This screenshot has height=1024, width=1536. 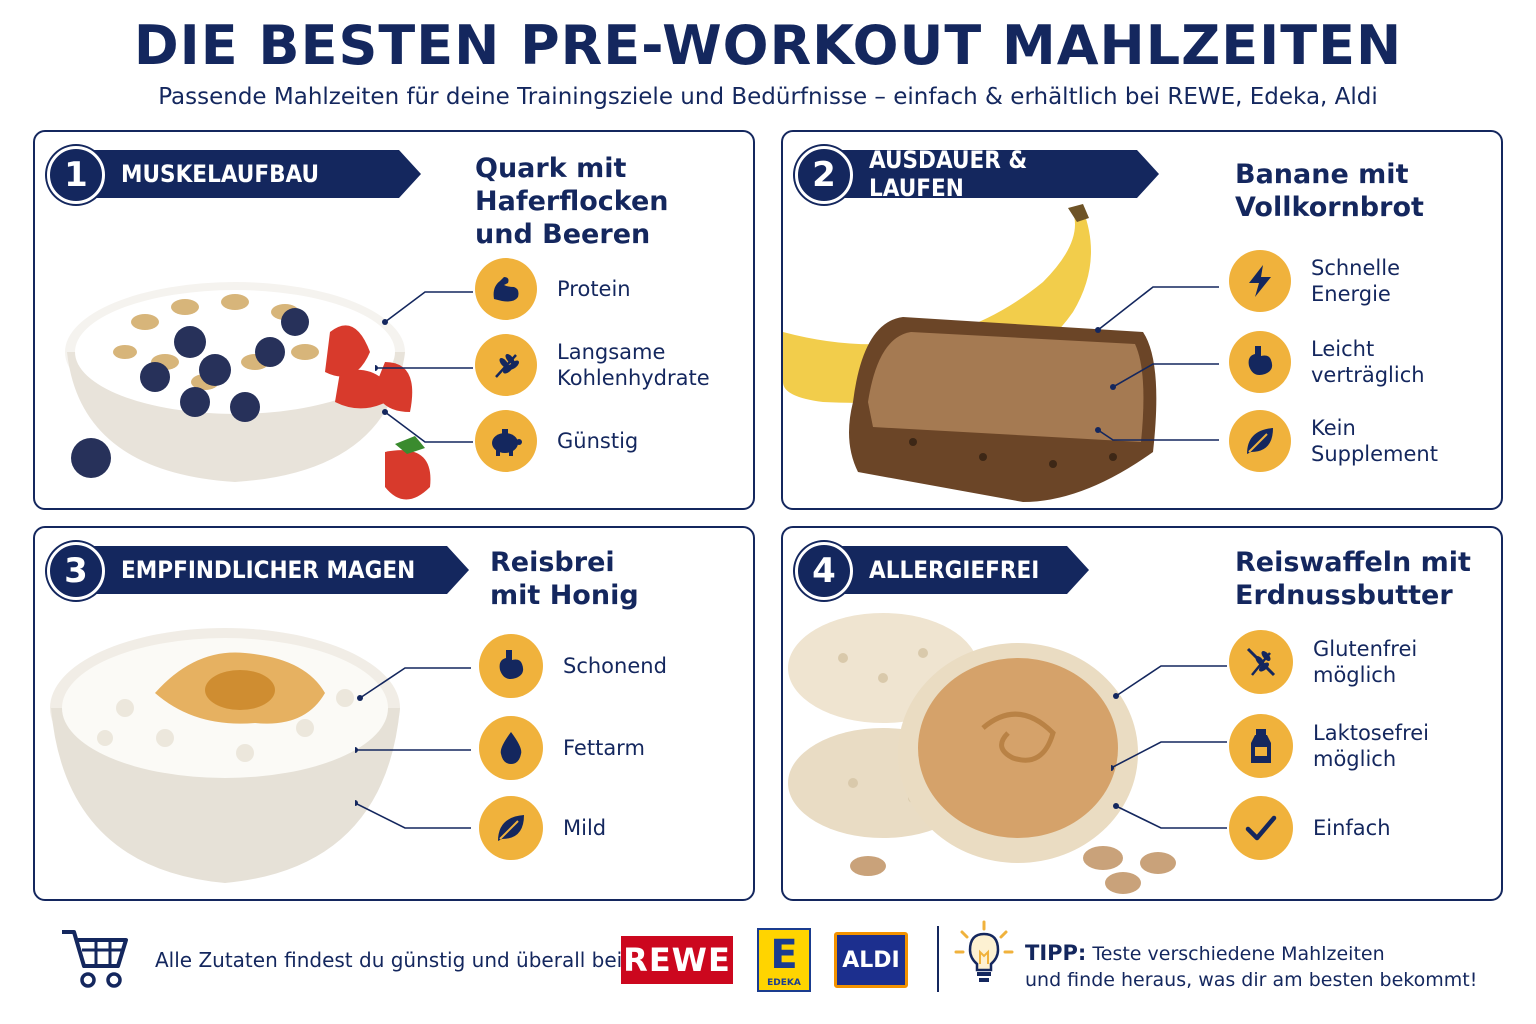 What do you see at coordinates (511, 748) in the screenshot?
I see `drop-icon` at bounding box center [511, 748].